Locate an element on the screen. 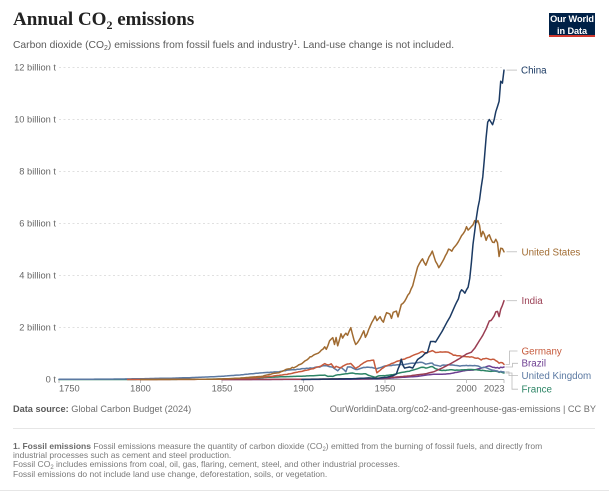  svg-text: France is located at coordinates (537, 390).